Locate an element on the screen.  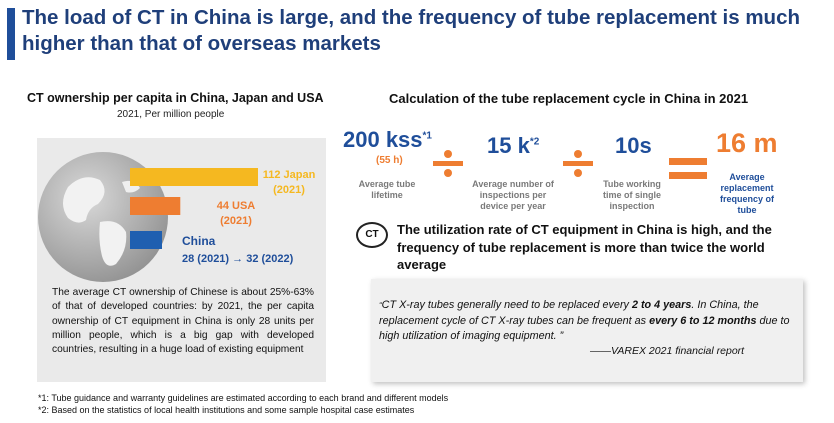
tube-lifetime-hours: (55 h) is located at coordinates (389, 160).